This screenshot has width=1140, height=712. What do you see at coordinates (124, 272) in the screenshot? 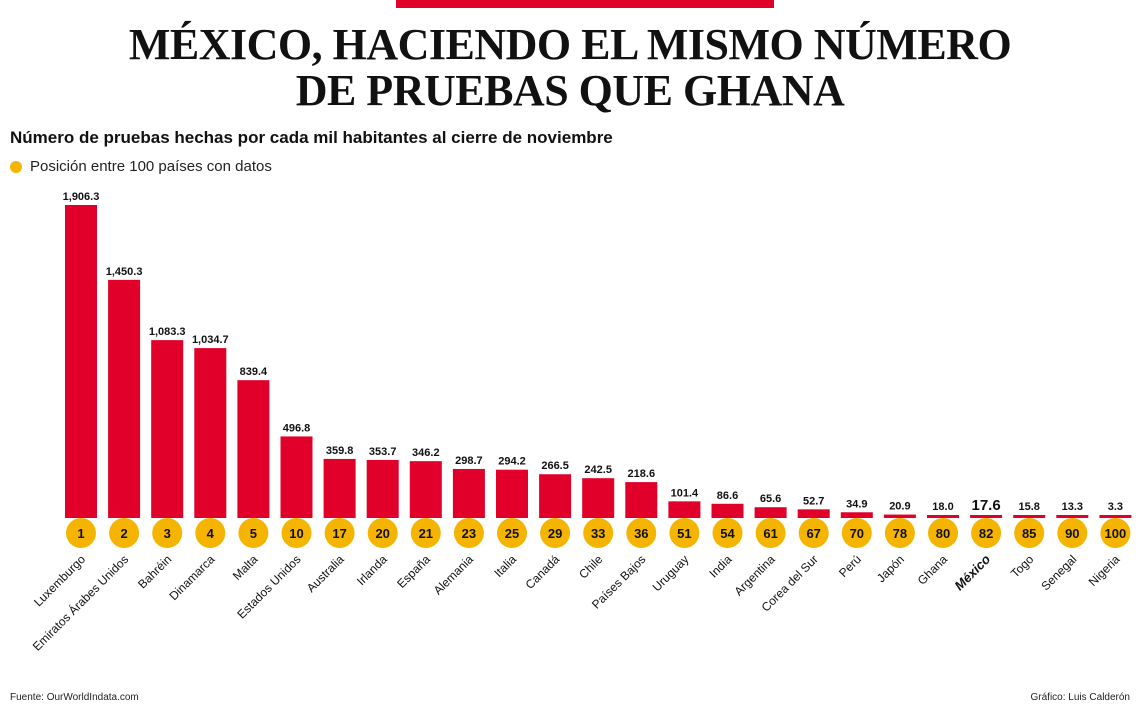
I see `value-label: 1,450.3` at bounding box center [124, 272].